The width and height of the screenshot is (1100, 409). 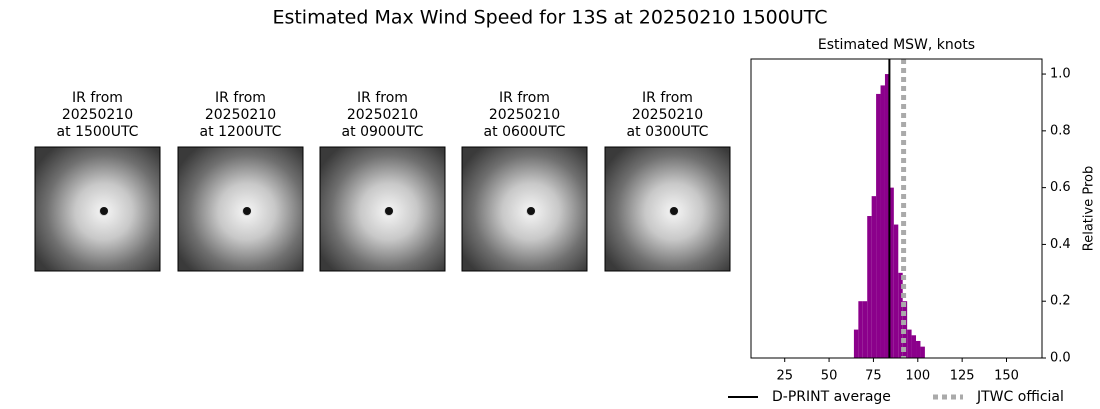 I want to click on x-tick-label: 25, so click(x=784, y=376).